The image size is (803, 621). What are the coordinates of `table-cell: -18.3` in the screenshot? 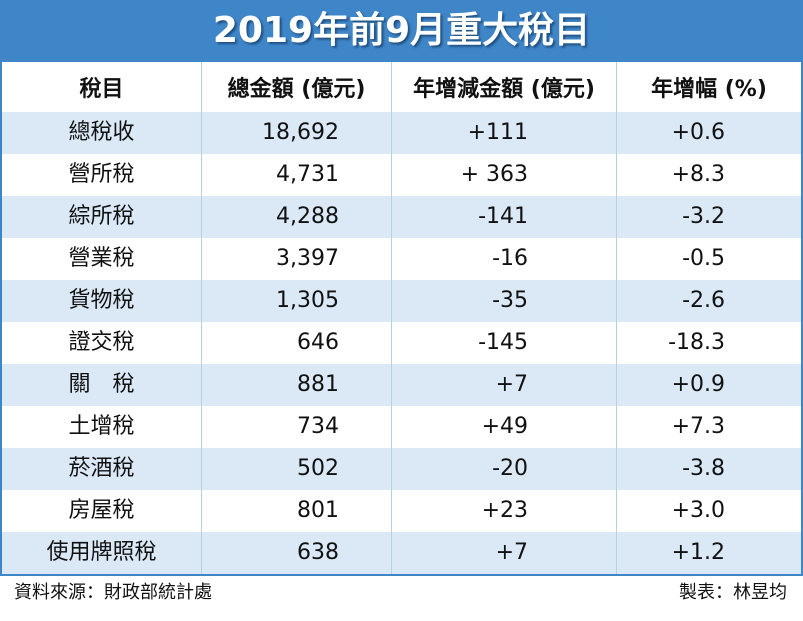 It's located at (696, 342).